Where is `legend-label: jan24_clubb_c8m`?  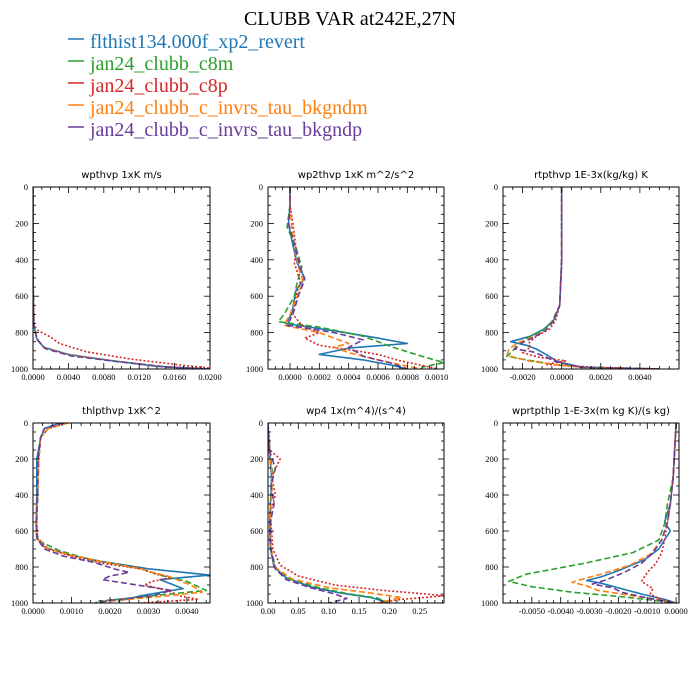 legend-label: jan24_clubb_c8m is located at coordinates (161, 64).